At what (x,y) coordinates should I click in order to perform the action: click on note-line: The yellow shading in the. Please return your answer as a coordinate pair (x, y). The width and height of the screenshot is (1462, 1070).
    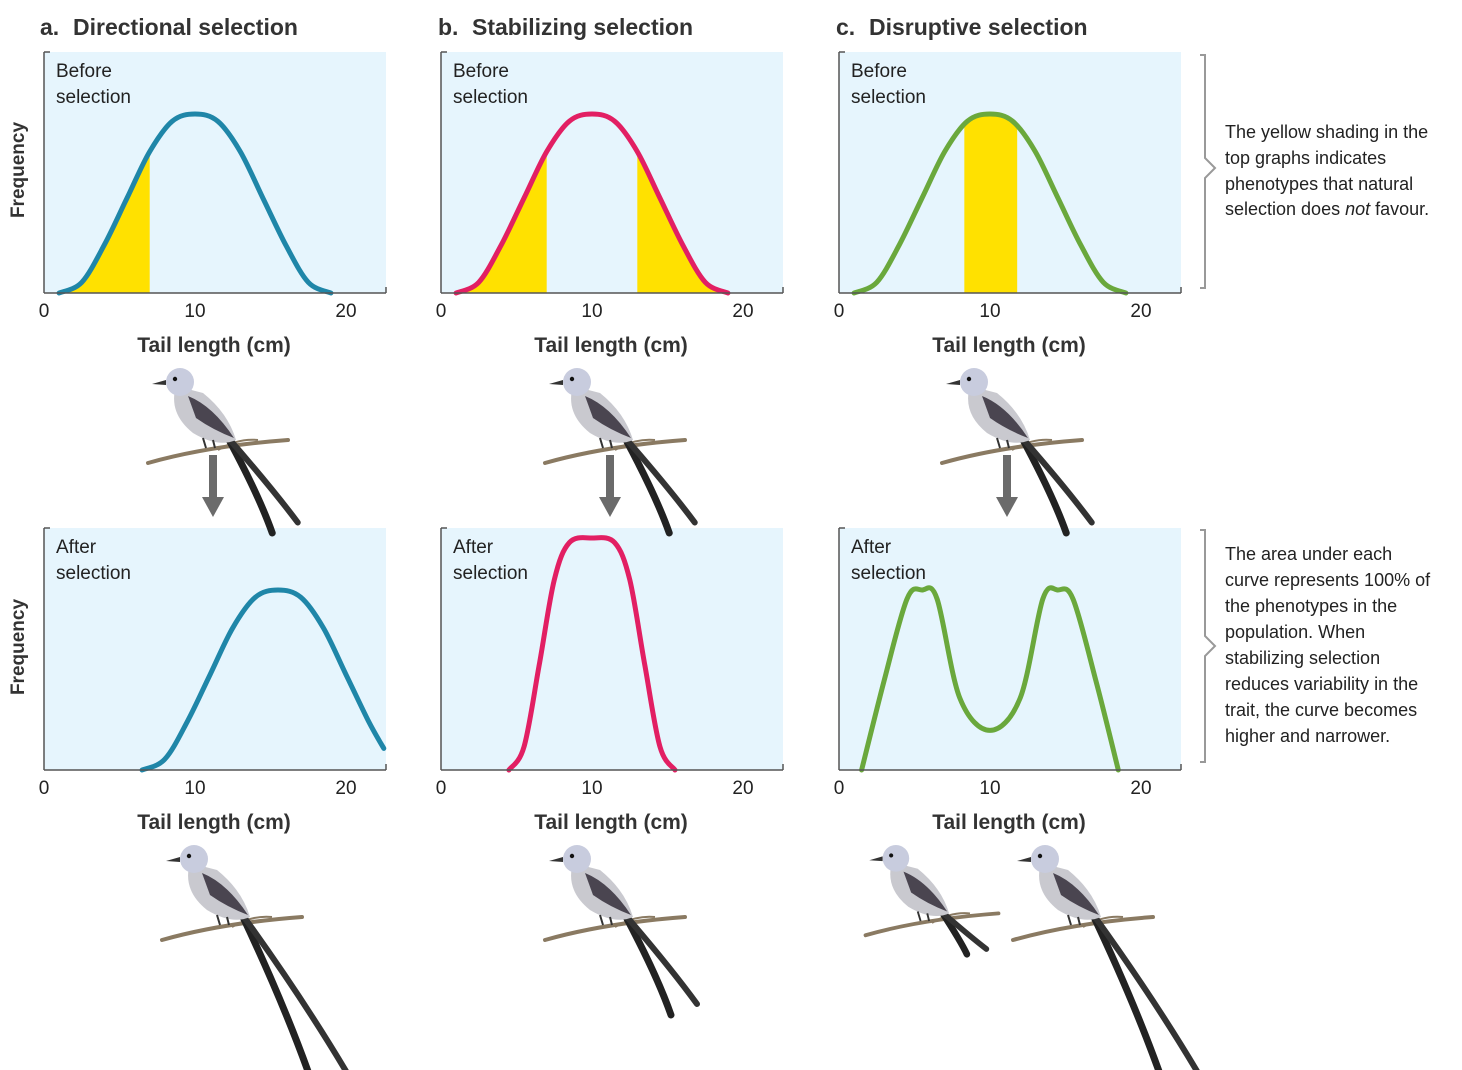
    Looking at the image, I should click on (1326, 132).